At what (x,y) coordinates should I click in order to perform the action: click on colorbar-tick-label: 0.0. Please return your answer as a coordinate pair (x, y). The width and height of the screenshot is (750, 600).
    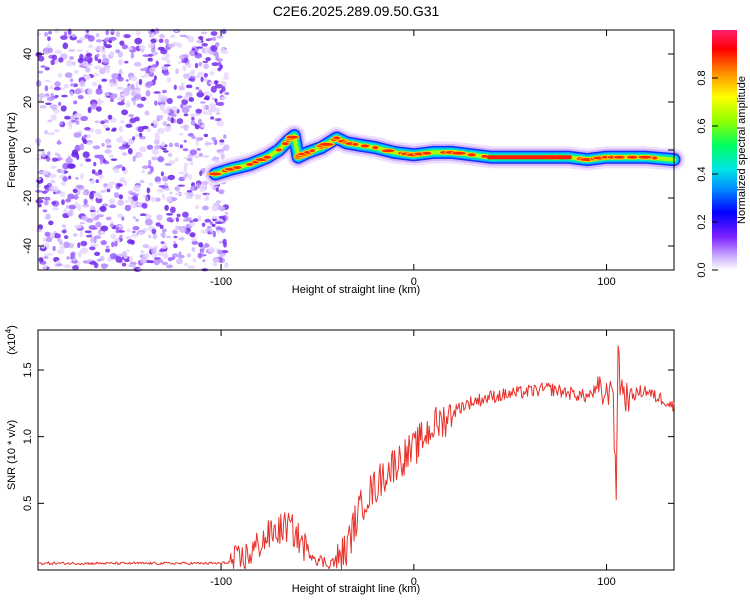
    Looking at the image, I should click on (702, 269).